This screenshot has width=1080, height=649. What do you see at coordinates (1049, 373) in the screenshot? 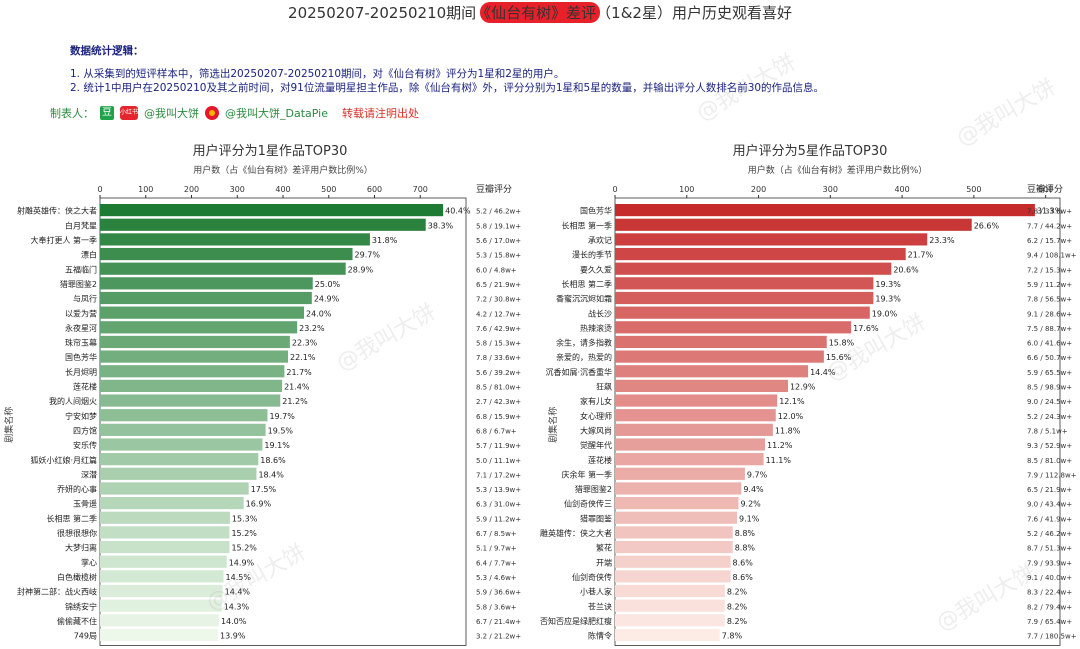
I see `douban-score: 5.9 / 65.5w+` at bounding box center [1049, 373].